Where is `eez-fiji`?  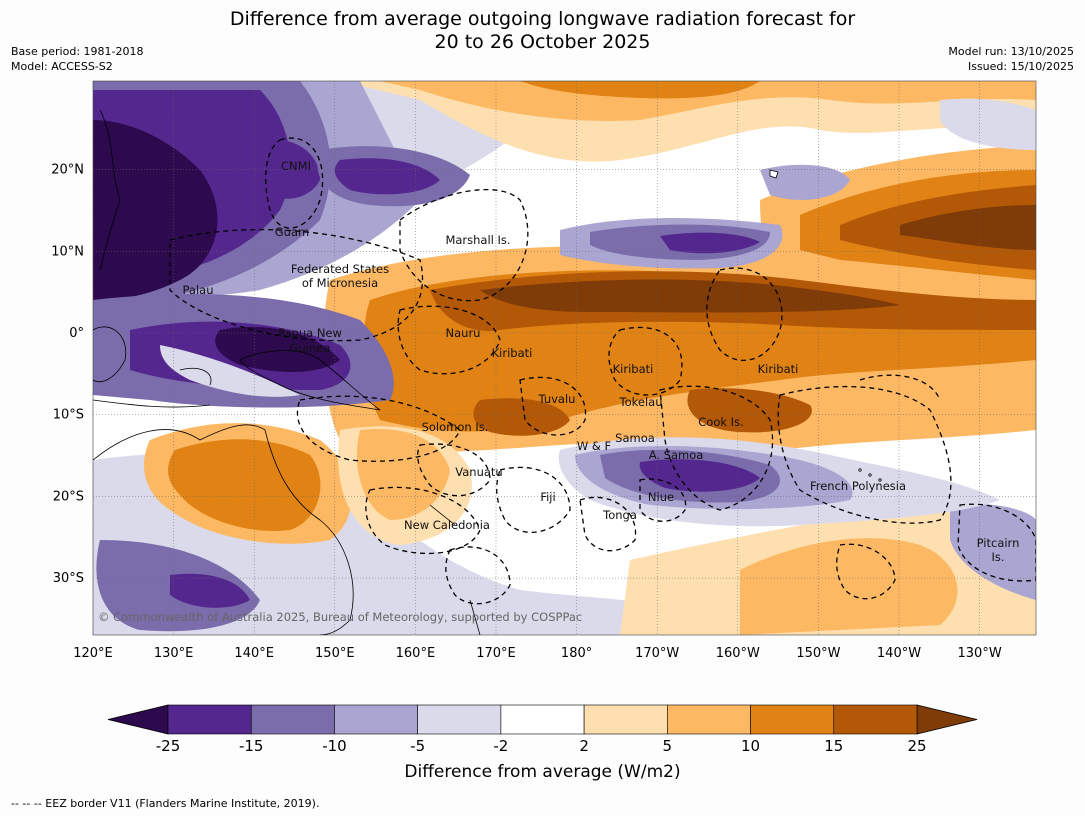 eez-fiji is located at coordinates (533, 499).